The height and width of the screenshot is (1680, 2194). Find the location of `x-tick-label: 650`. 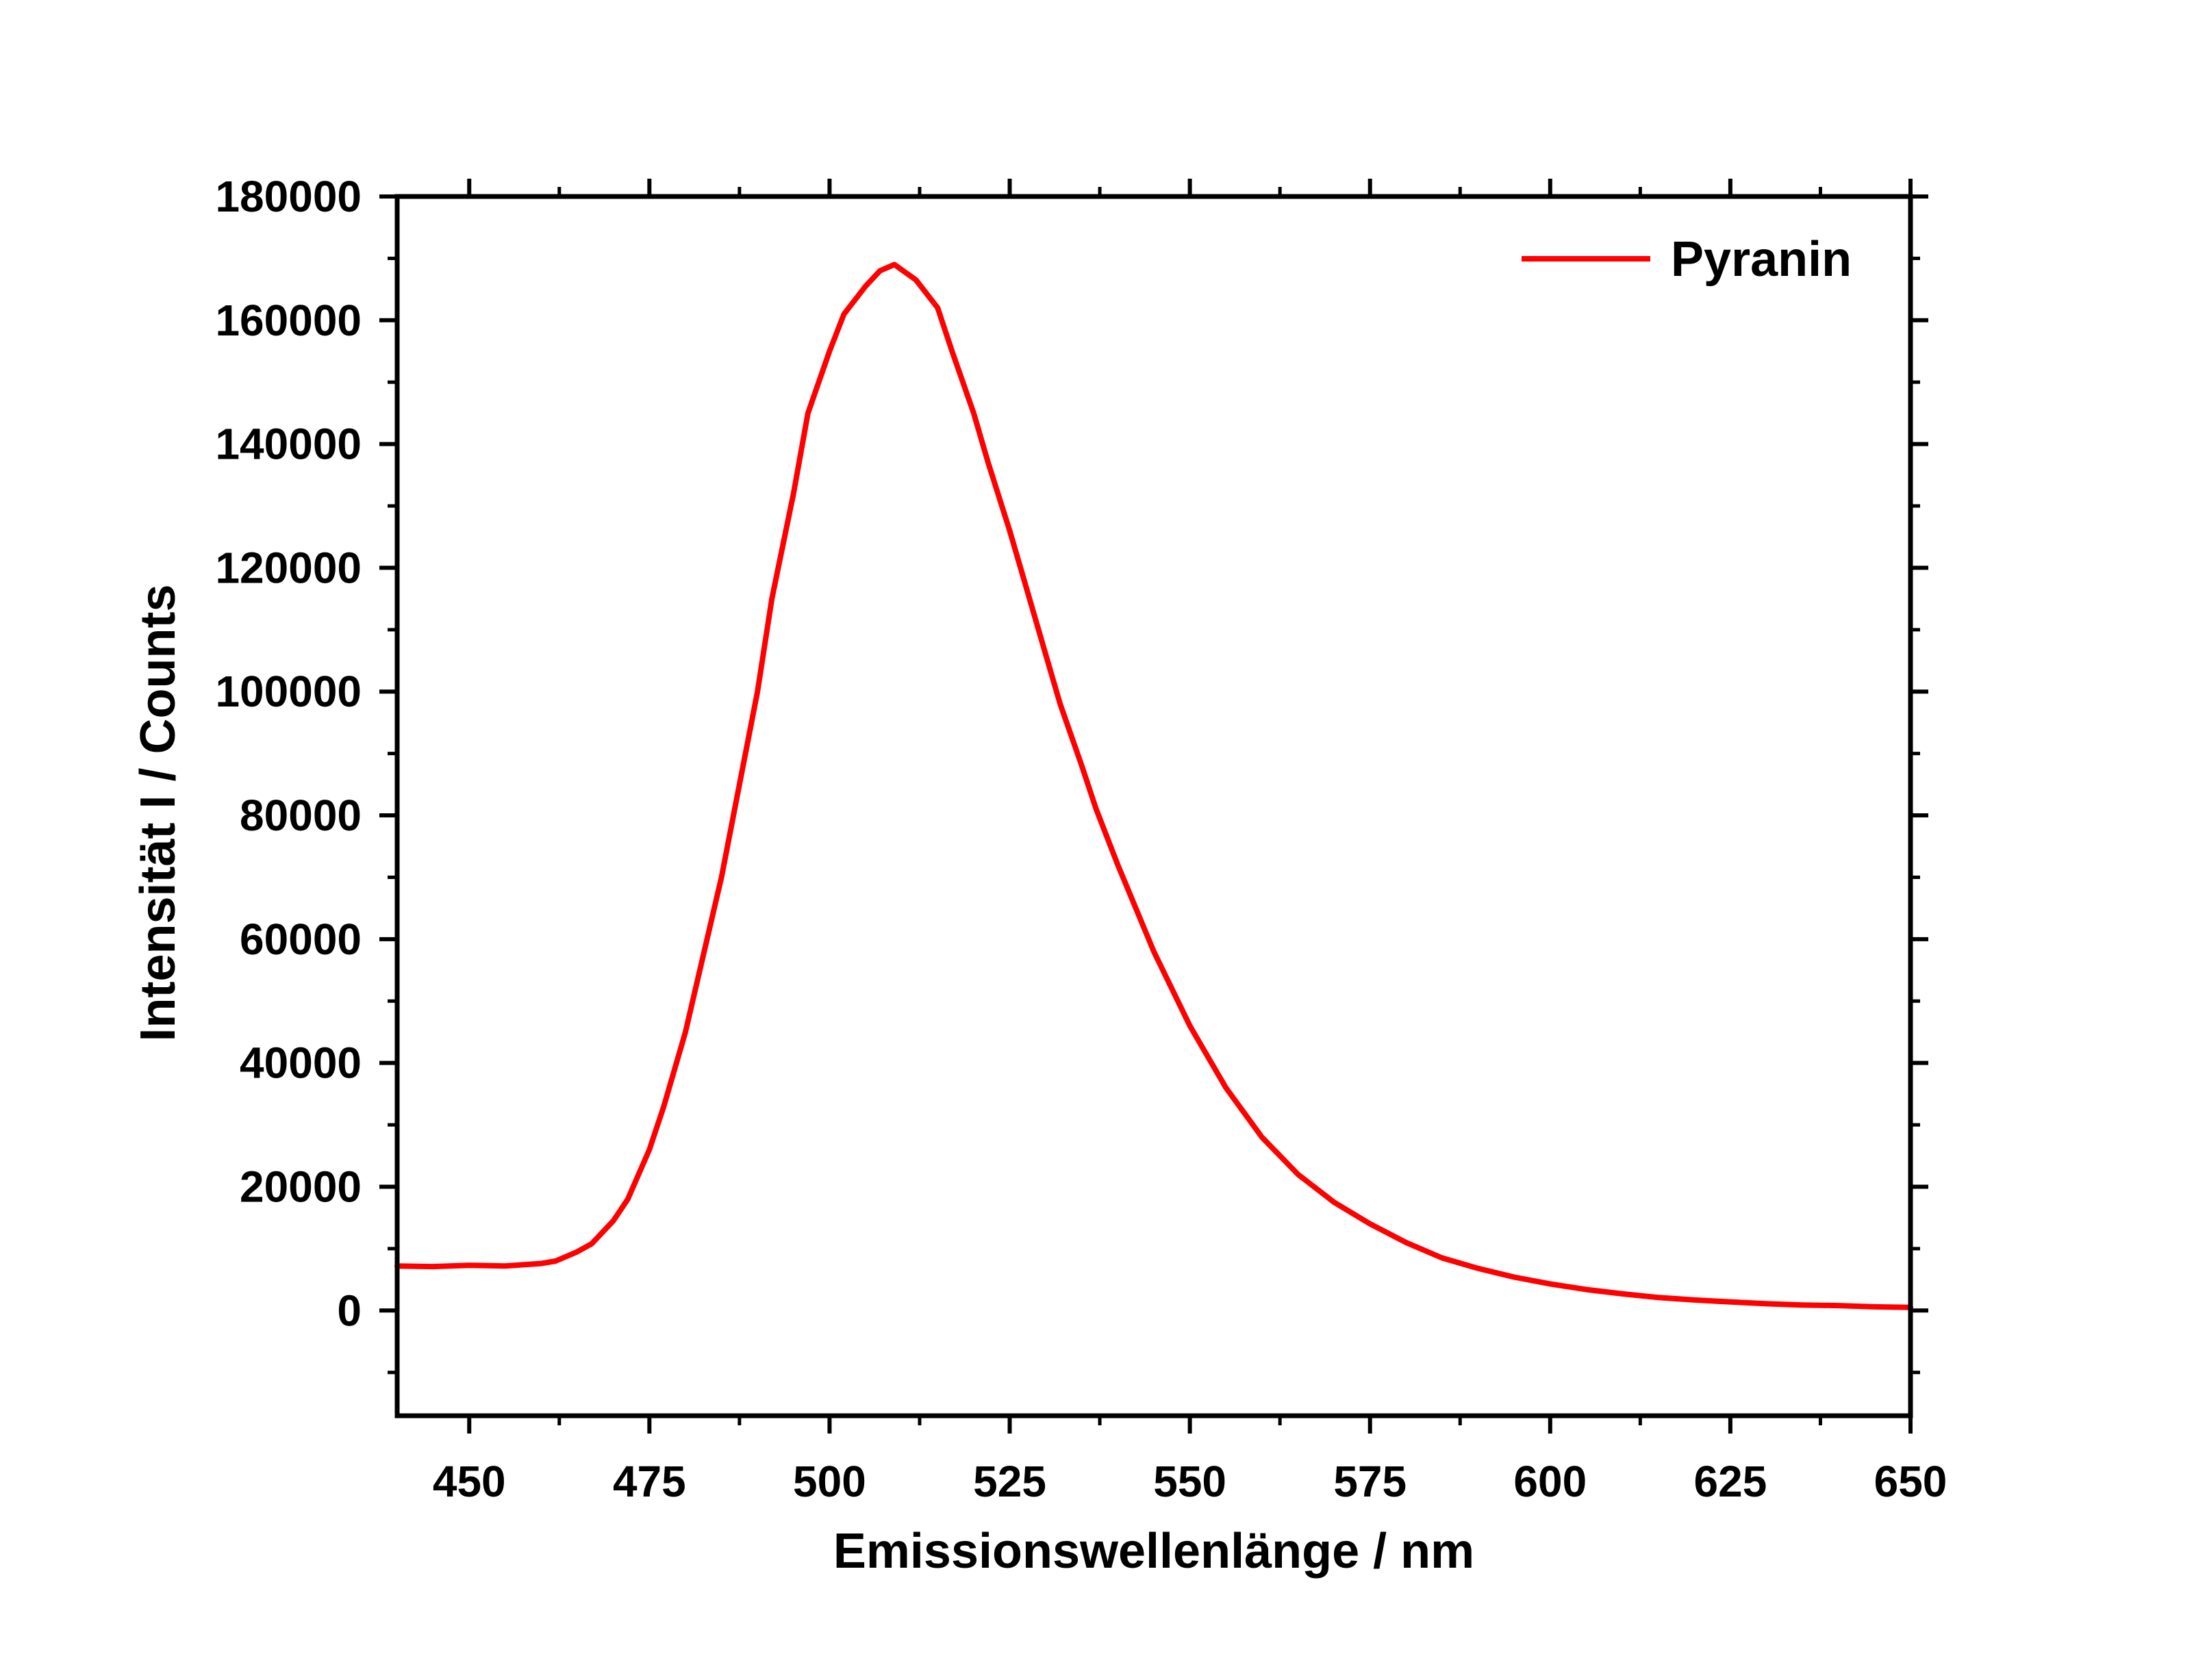

x-tick-label: 650 is located at coordinates (1911, 1481).